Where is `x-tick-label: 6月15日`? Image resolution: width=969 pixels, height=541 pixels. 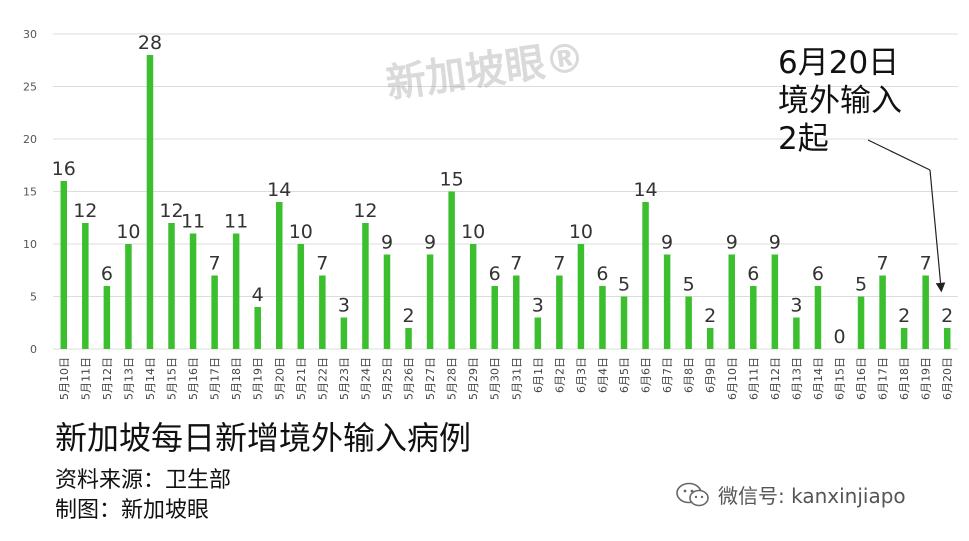 x-tick-label: 6月15日 is located at coordinates (839, 378).